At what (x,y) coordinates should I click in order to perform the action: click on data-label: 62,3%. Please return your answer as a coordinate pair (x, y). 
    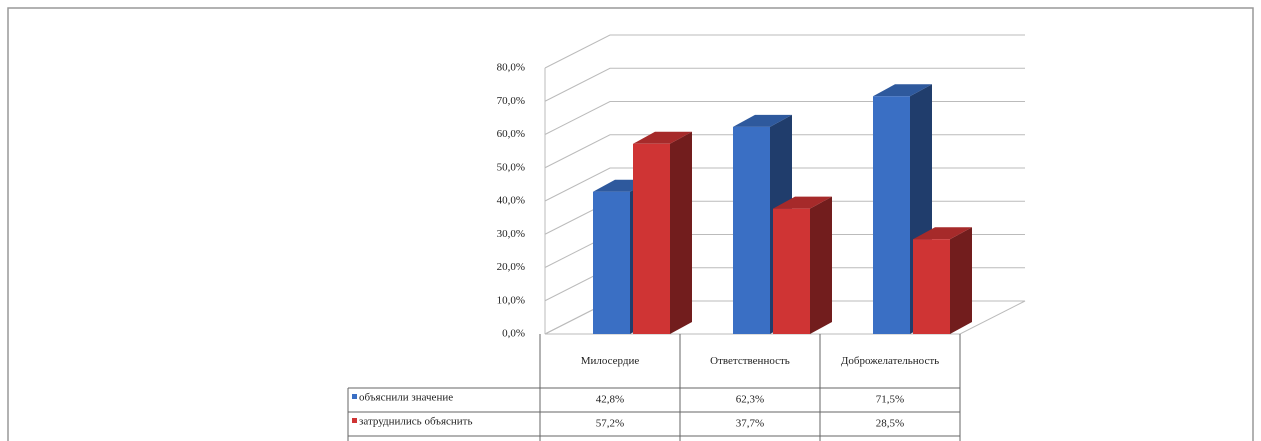
    Looking at the image, I should click on (750, 400).